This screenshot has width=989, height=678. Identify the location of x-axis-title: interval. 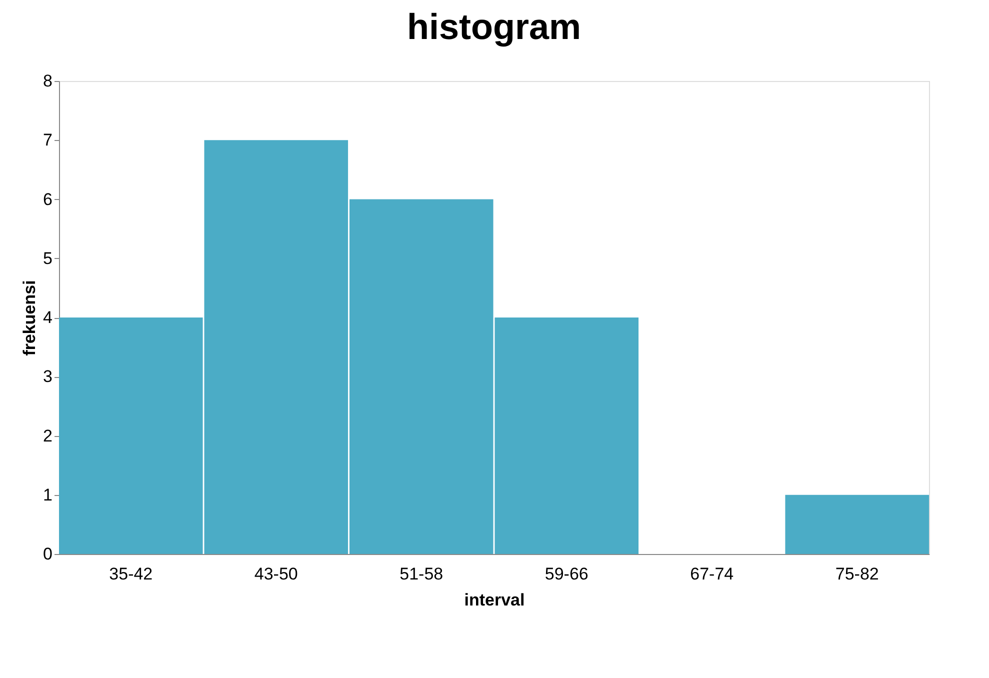
(494, 600).